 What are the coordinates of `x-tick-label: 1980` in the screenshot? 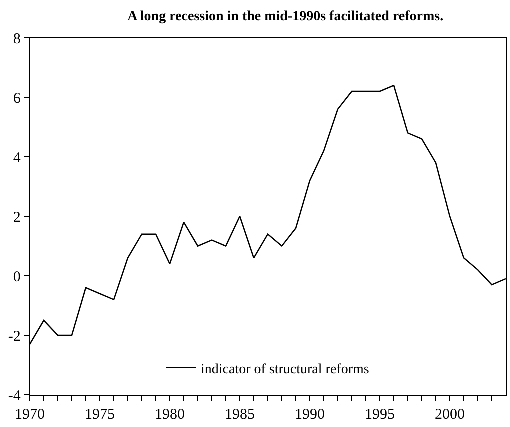 It's located at (170, 415).